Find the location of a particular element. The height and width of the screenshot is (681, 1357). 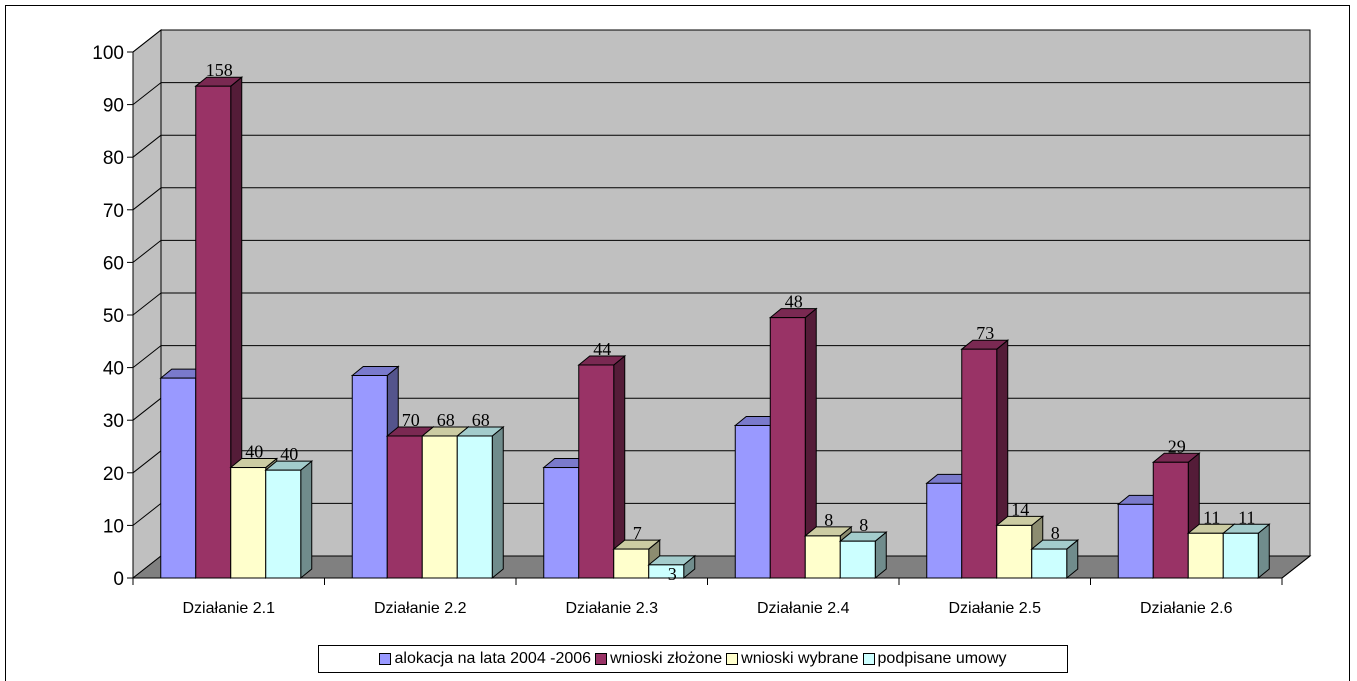

legend-label-wnioski-zlozone: wnioski złożone is located at coordinates (666, 658).